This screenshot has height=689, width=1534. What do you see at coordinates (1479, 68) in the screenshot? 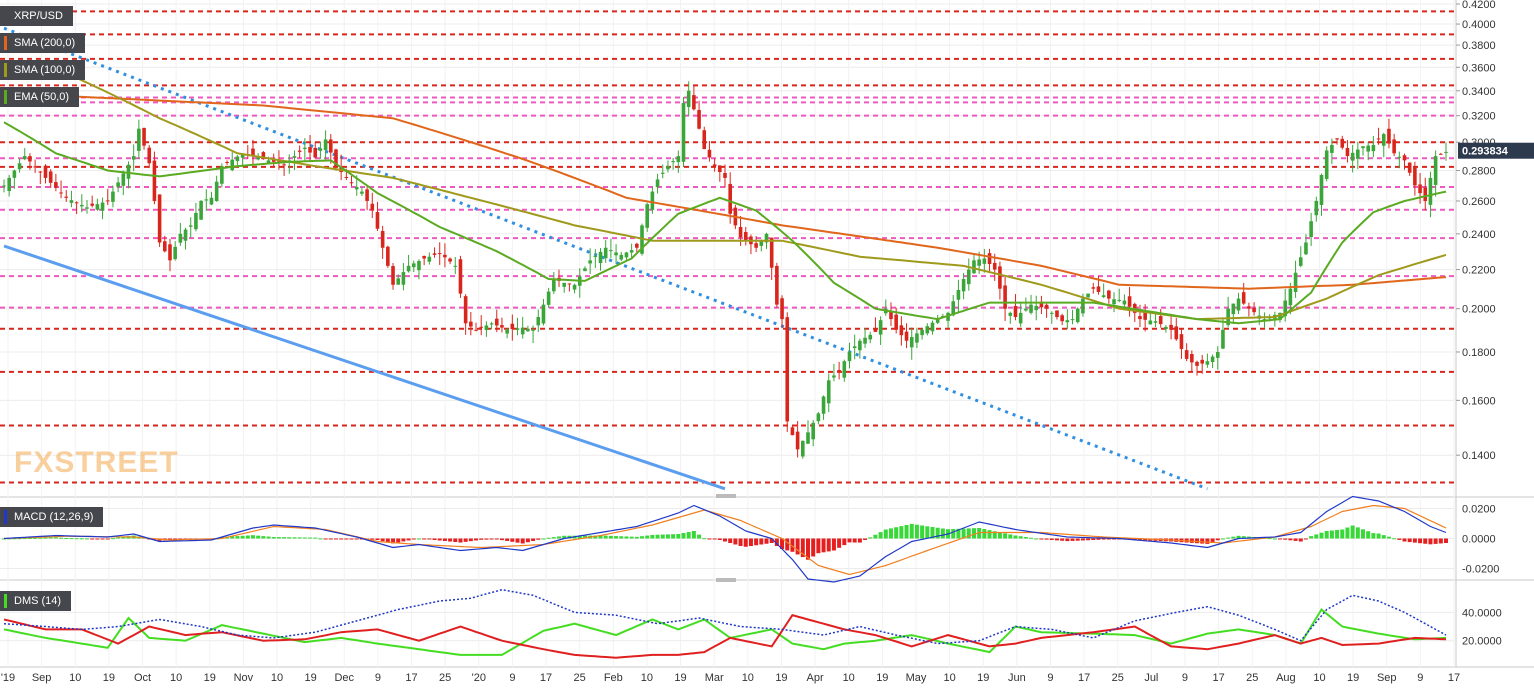
I see `y-tick-label: 0.3600` at bounding box center [1479, 68].